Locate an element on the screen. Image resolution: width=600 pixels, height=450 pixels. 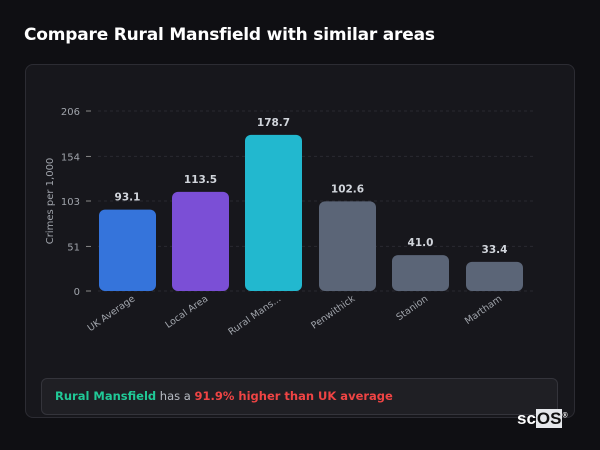
insight-area: Rural Mansfield is located at coordinates (106, 396).